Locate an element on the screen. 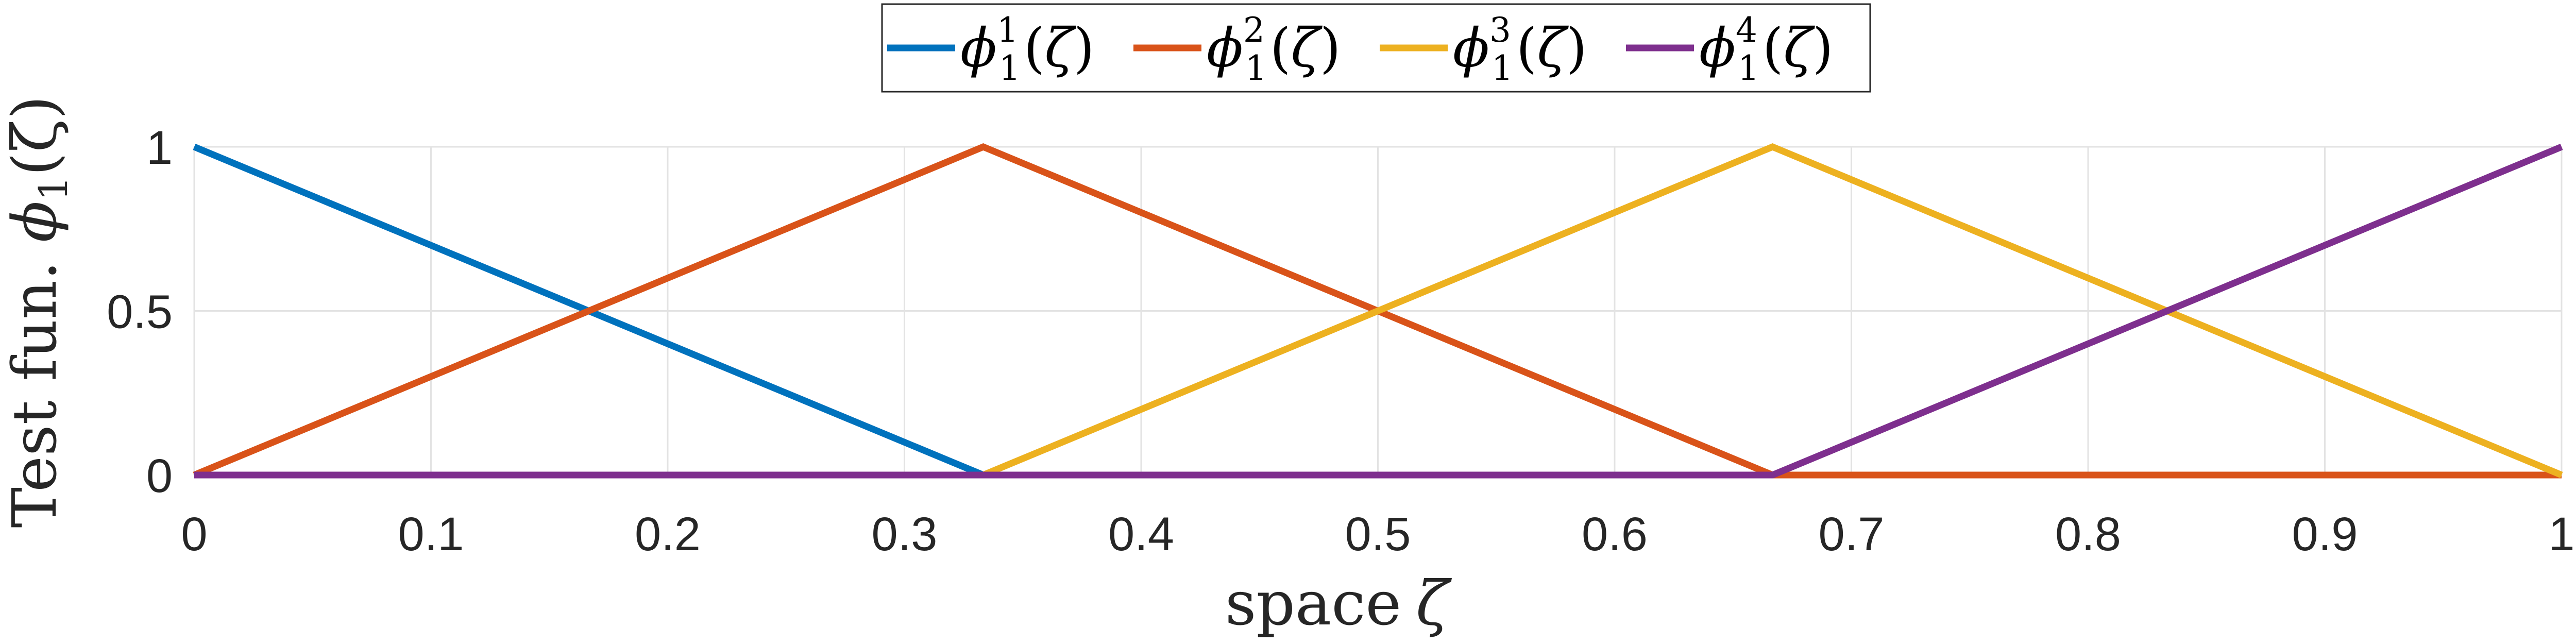 This screenshot has width=2576, height=644. legend-label: ϕ4 1(ζ) is located at coordinates (1766, 49).